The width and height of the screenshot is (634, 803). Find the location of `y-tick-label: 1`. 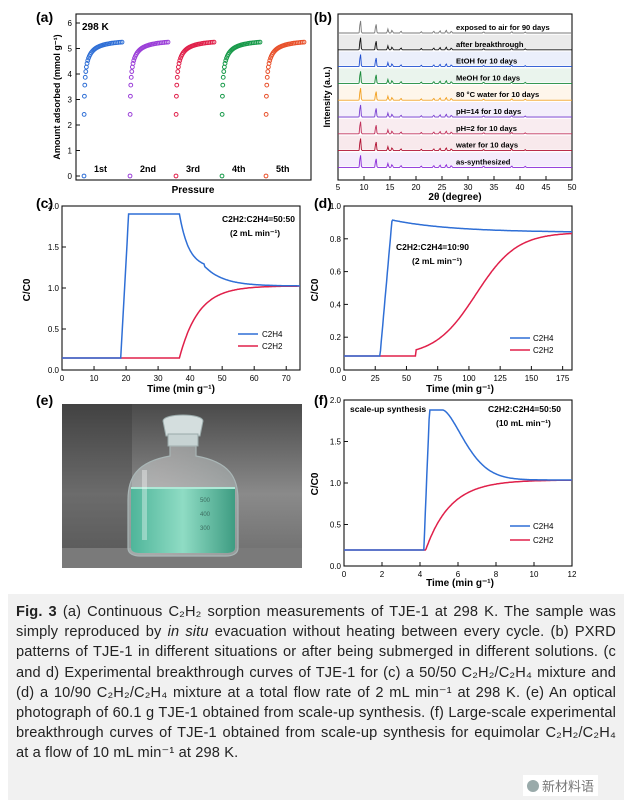

y-tick-label: 1 is located at coordinates (70, 151).